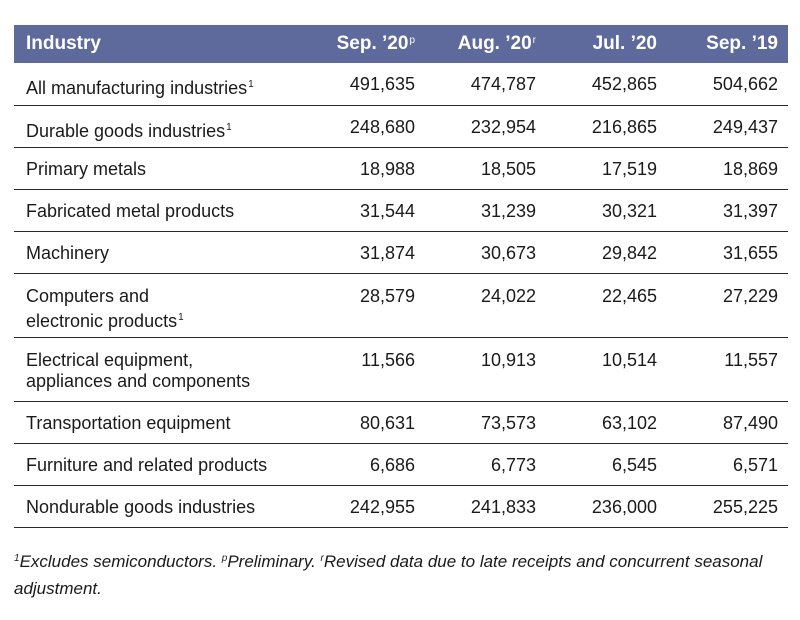 Image resolution: width=800 pixels, height=620 pixels. What do you see at coordinates (137, 88) in the screenshot?
I see `row-label-text: All manufacturing industries` at bounding box center [137, 88].